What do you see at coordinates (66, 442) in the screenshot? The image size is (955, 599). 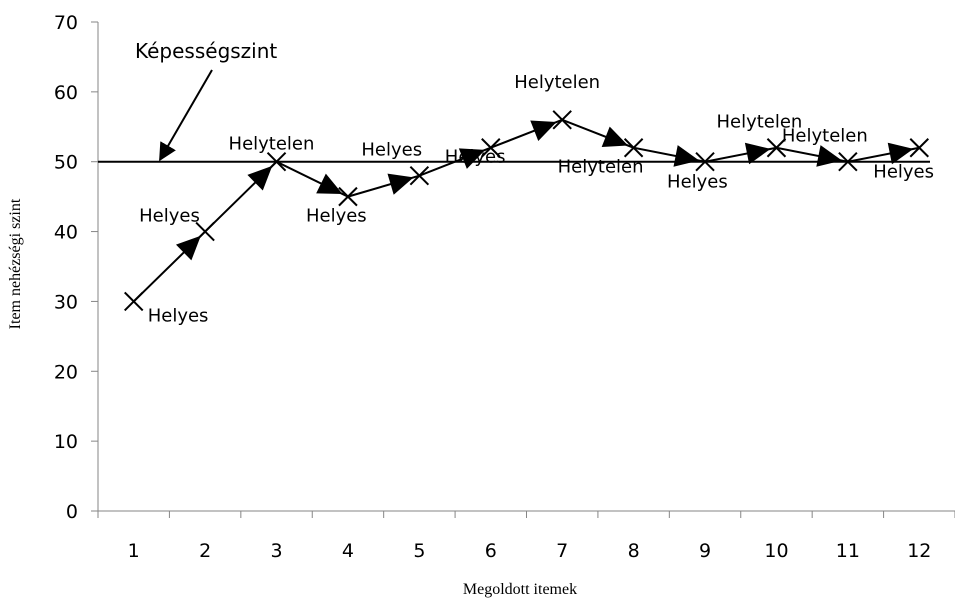 I see `y-tick-label: 10` at bounding box center [66, 442].